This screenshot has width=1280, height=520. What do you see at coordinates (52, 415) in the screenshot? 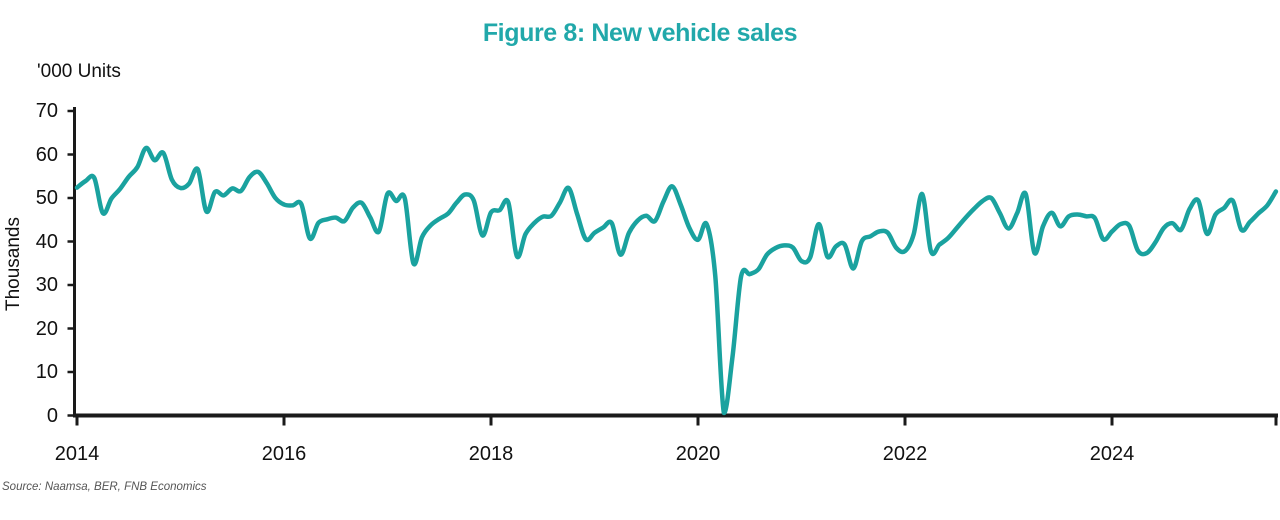
I see `y-tick-label: 0` at bounding box center [52, 415].